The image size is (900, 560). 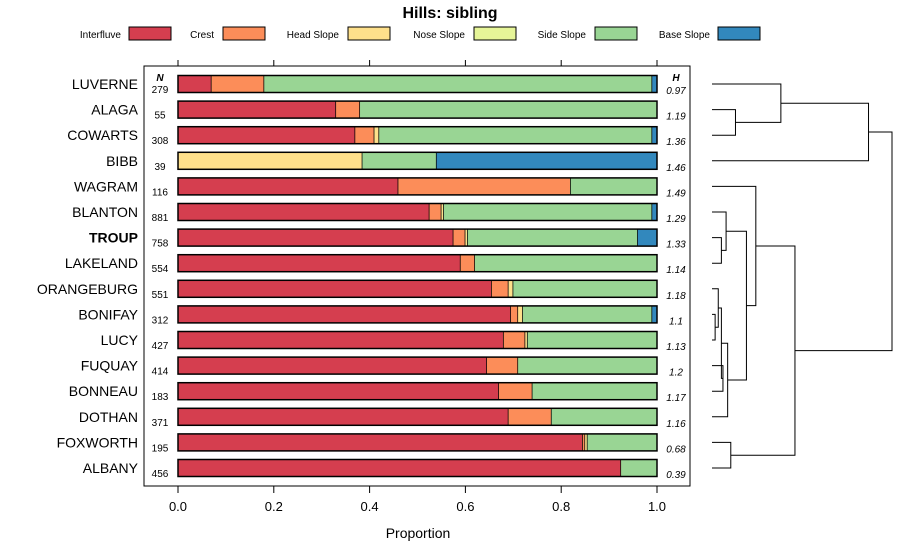 I want to click on x-tick-label: 0.0, so click(x=178, y=506).